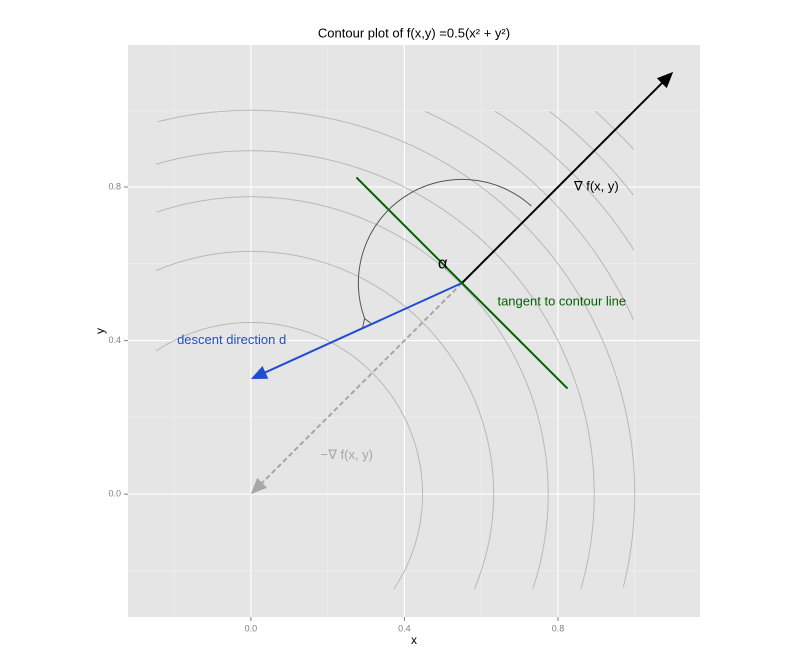  I want to click on annotation: −∇ f(x, y), so click(347, 454).